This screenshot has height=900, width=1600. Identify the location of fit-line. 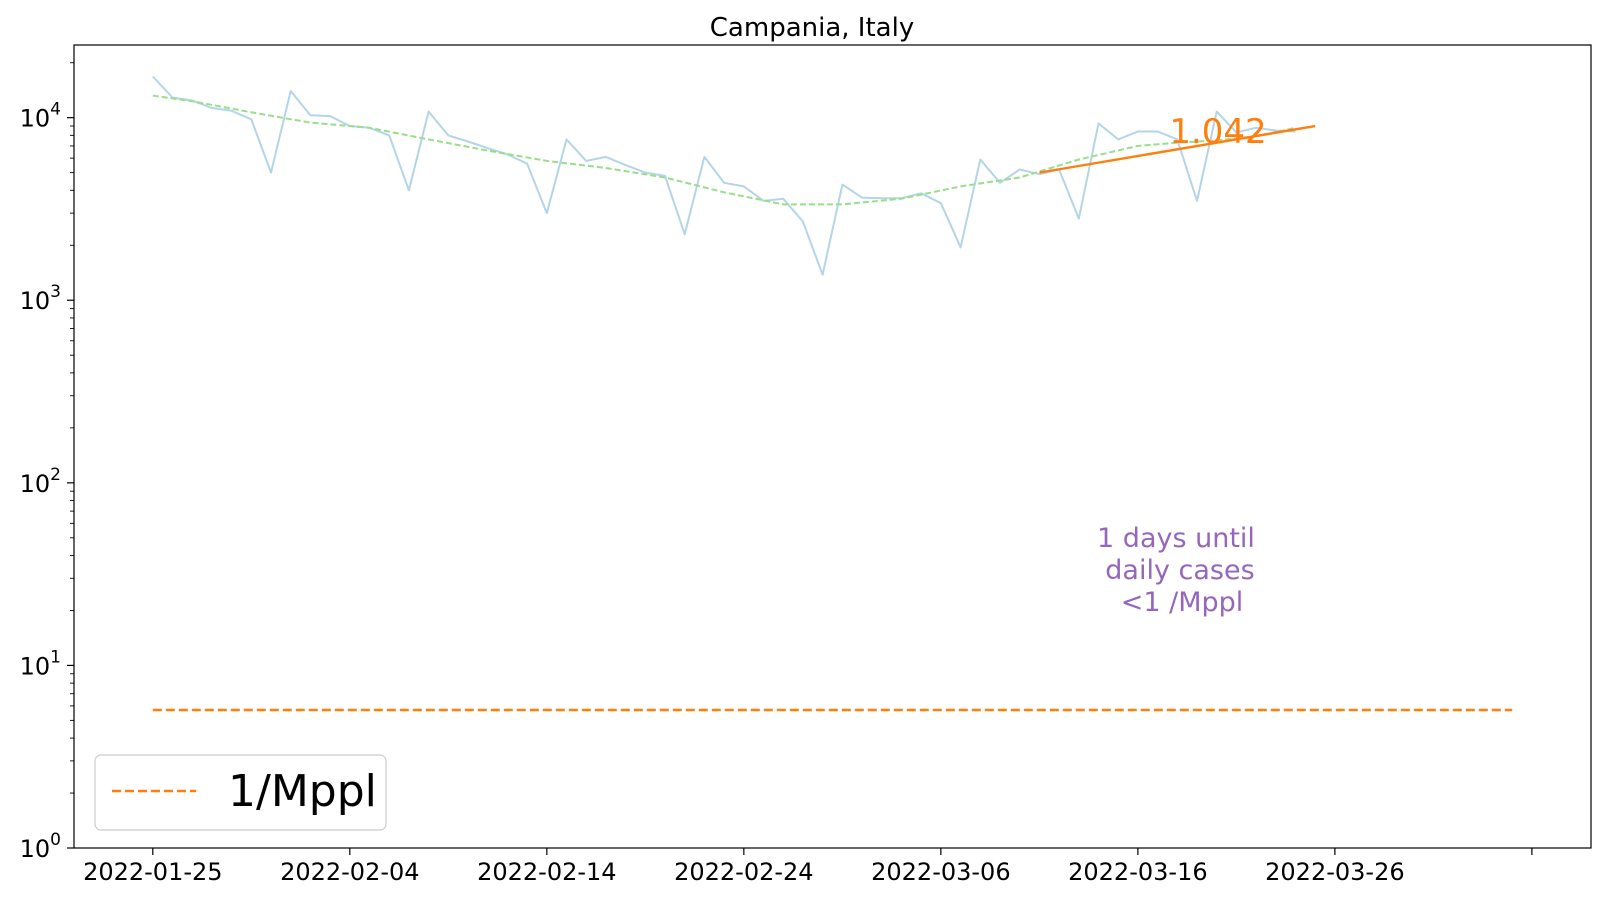
(1177, 149).